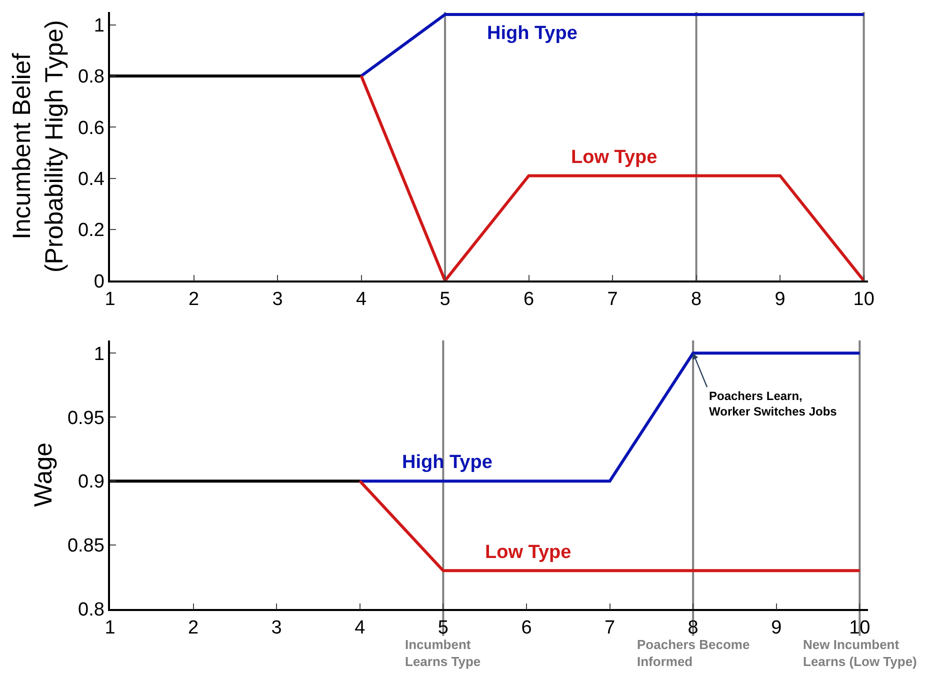 The image size is (948, 679). Describe the element at coordinates (44, 474) in the screenshot. I see `y-axis-title: Wage` at that location.